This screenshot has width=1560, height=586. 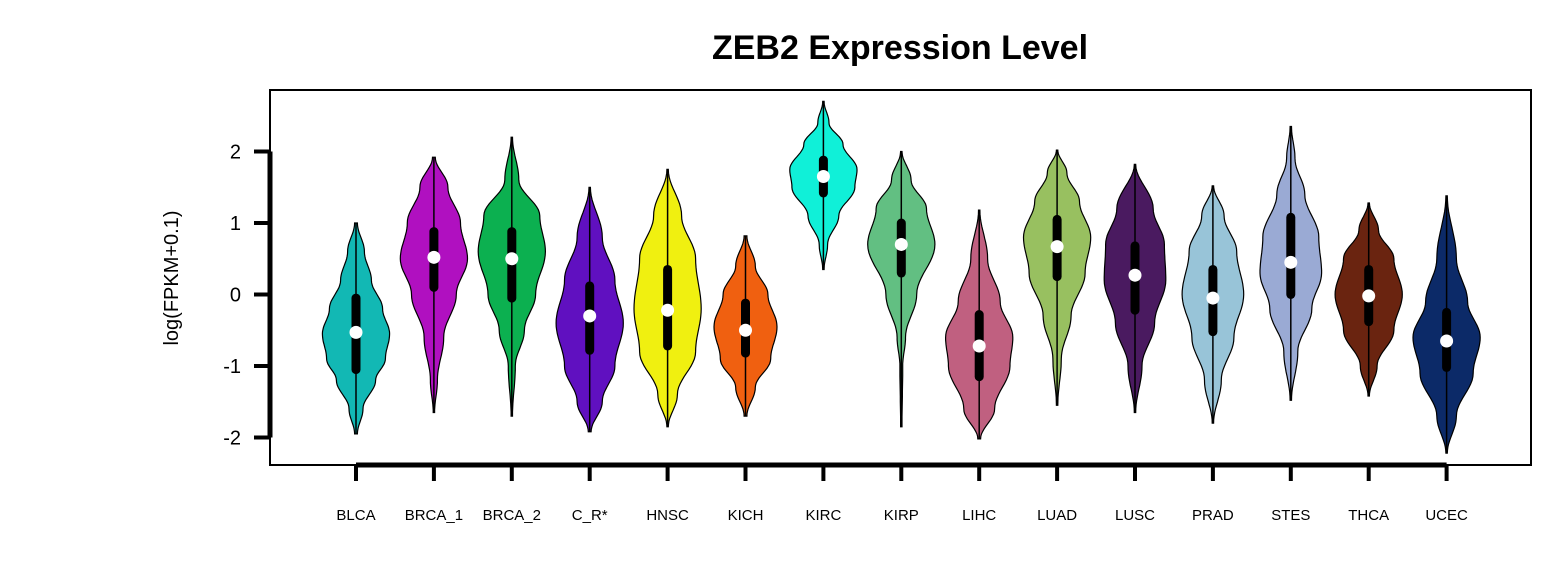 What do you see at coordinates (232, 367) in the screenshot?
I see `y-tick-label: -1` at bounding box center [232, 367].